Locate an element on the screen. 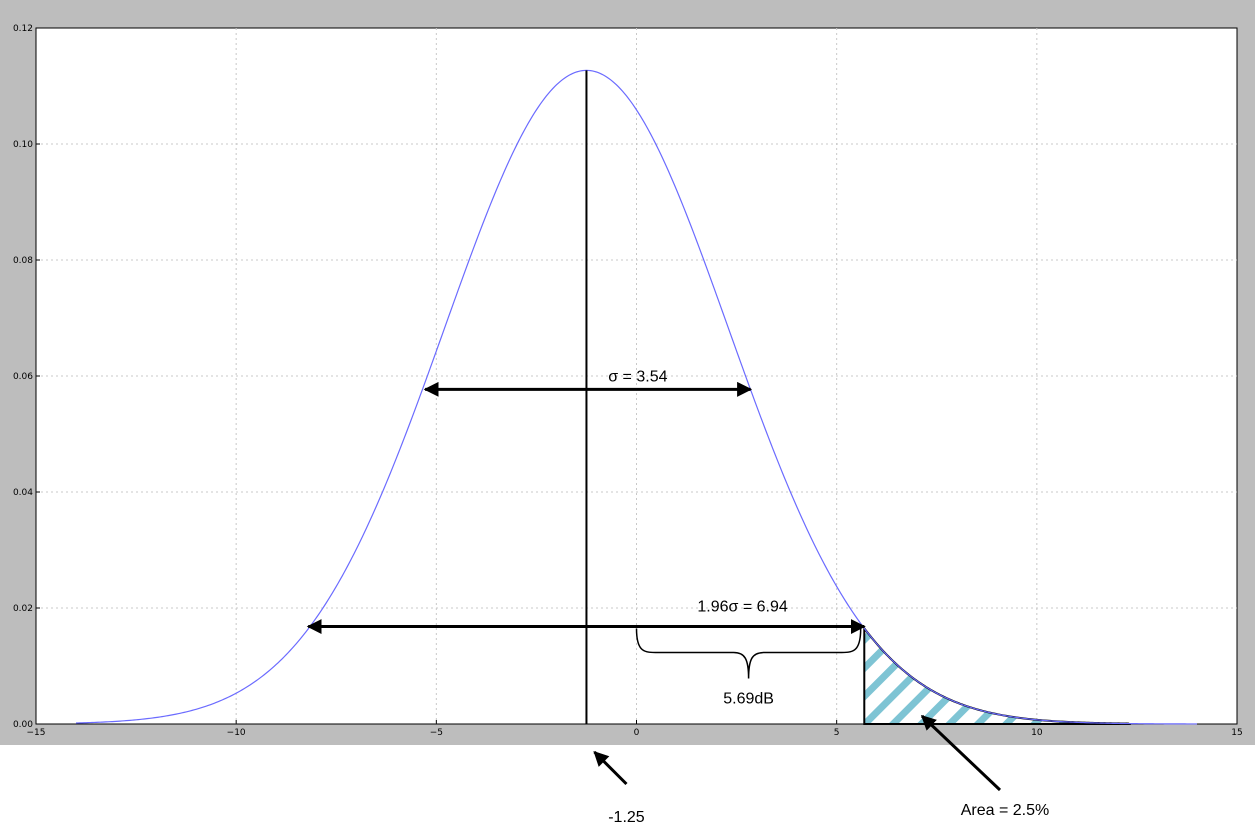  area-label: Area = 2.5% is located at coordinates (1005, 810).